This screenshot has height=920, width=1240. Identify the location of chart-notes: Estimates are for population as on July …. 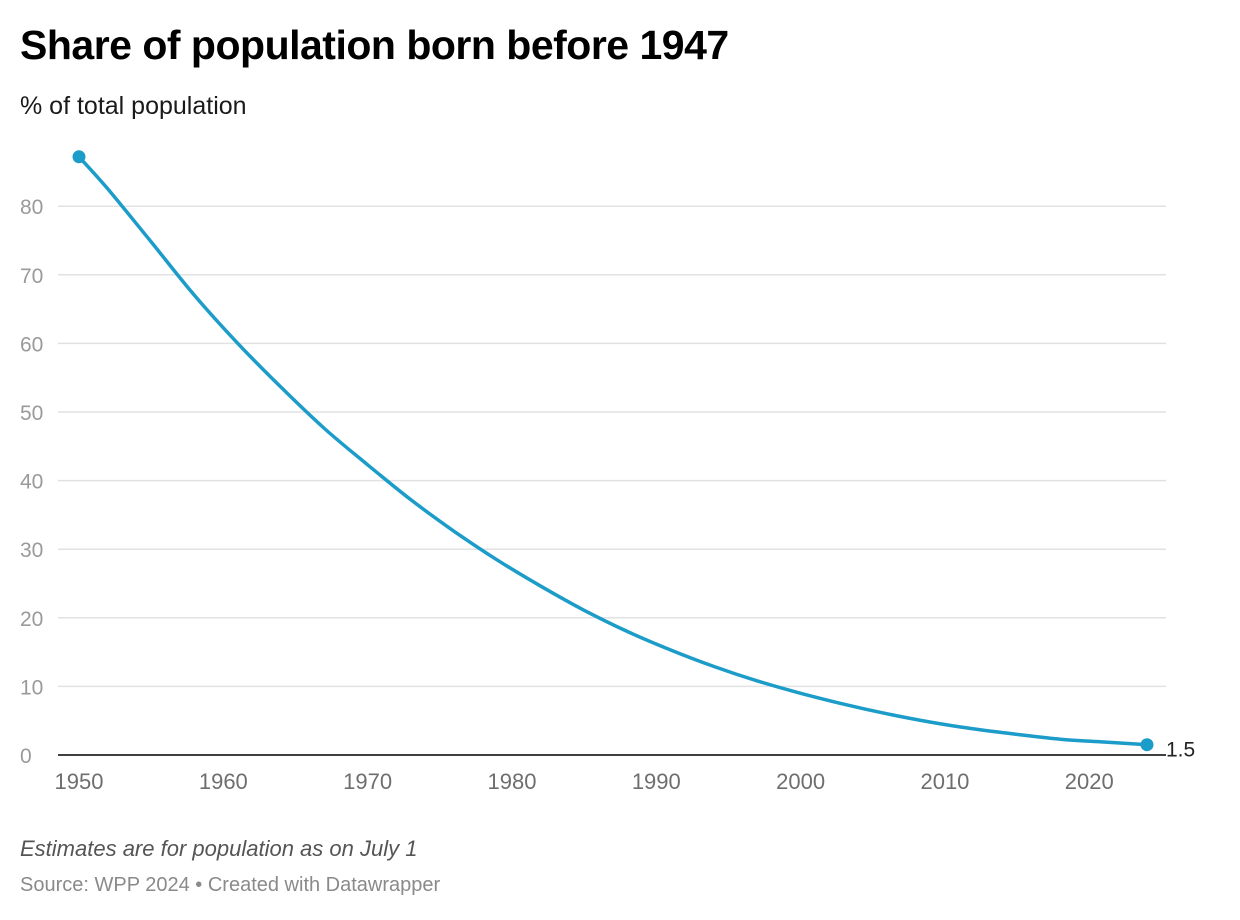
(219, 848).